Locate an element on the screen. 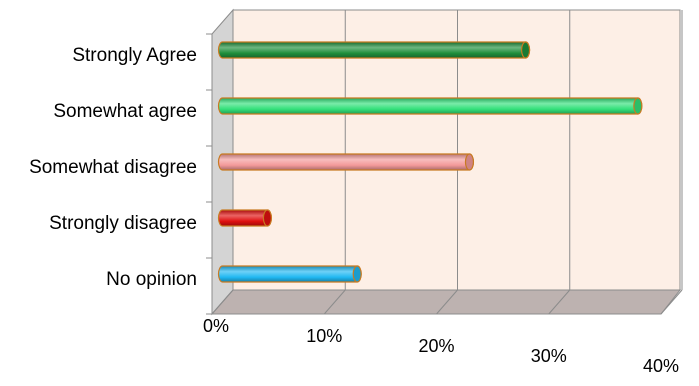 This screenshot has height=386, width=699. x-tick-label: 30% is located at coordinates (549, 356).